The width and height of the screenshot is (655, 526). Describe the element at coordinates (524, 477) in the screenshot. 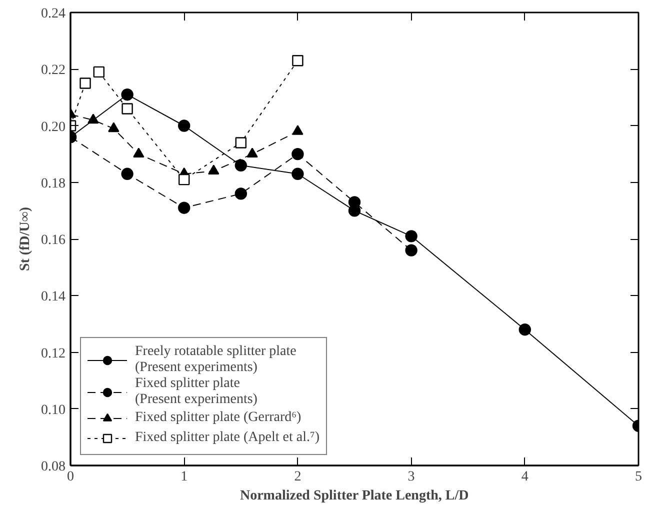

I see `x-tick-label: 4` at that location.